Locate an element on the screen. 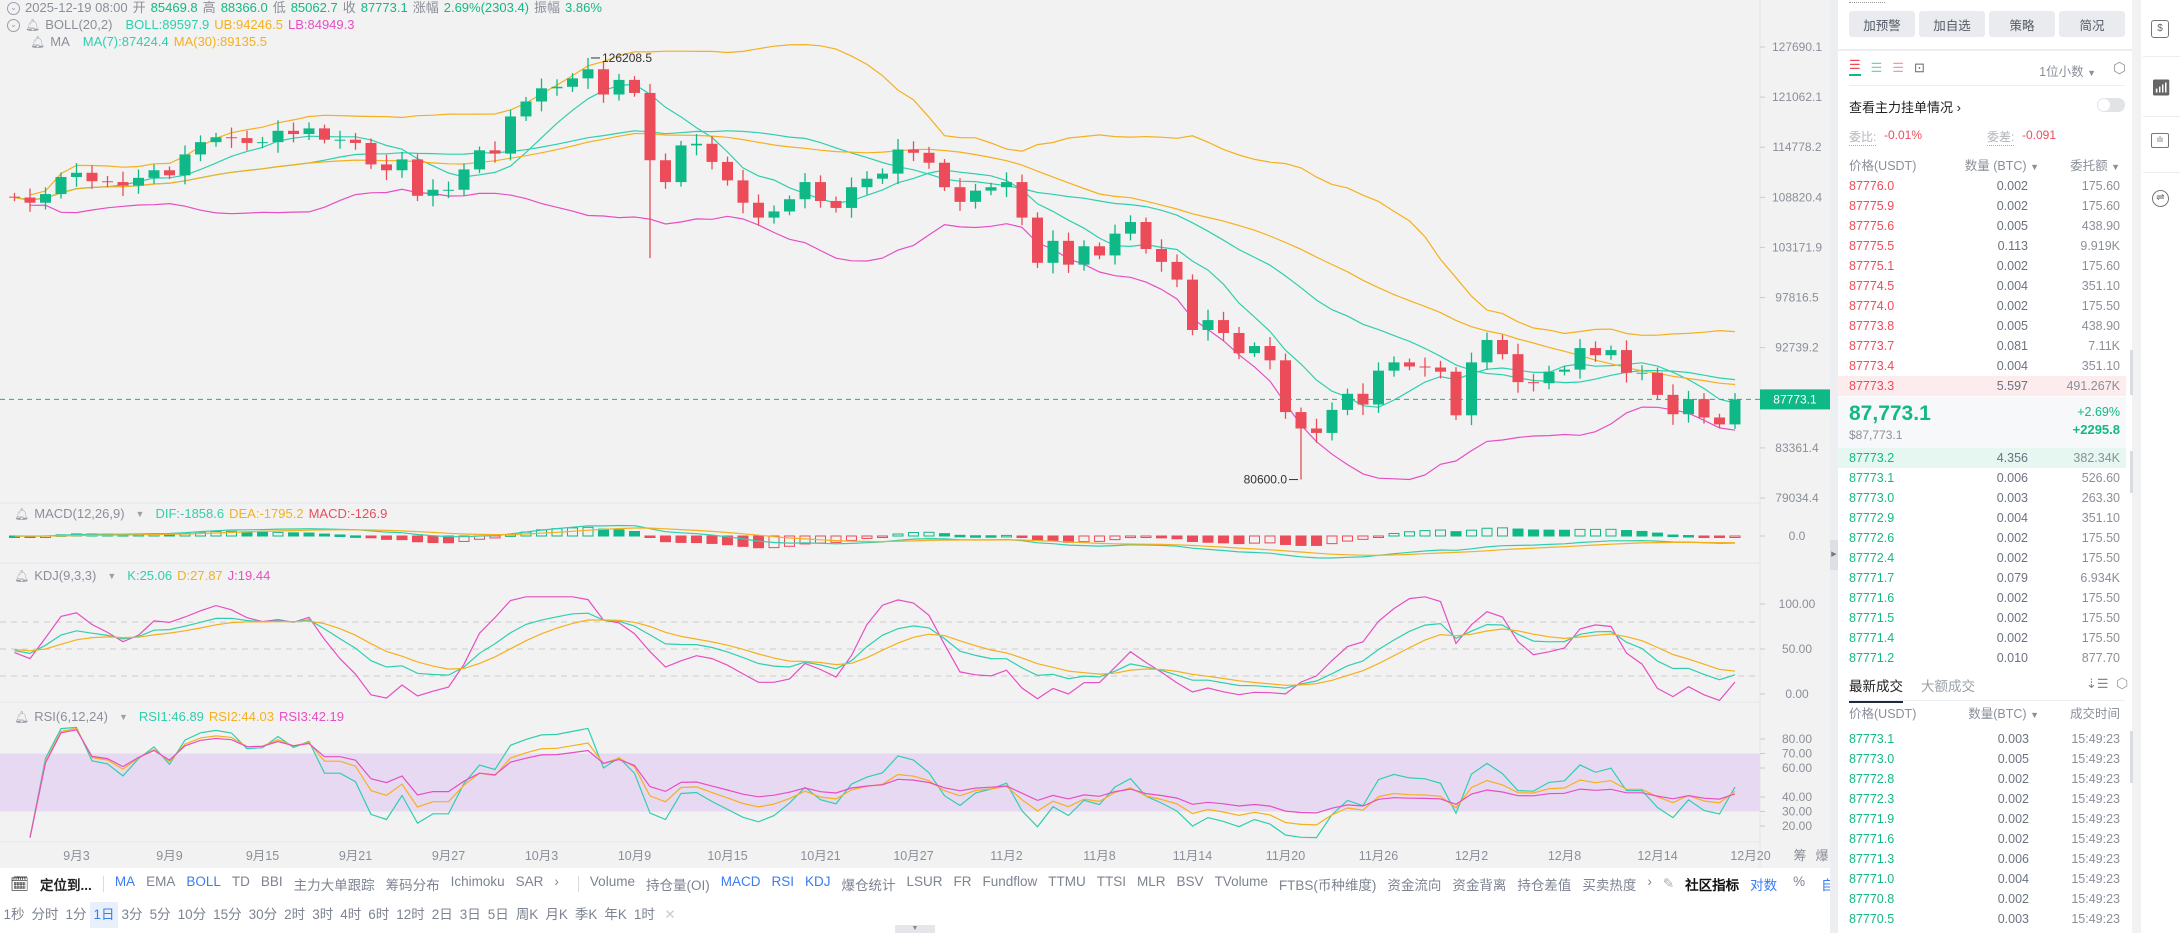  macd-name: MACD(12,26,9) is located at coordinates (79, 513).